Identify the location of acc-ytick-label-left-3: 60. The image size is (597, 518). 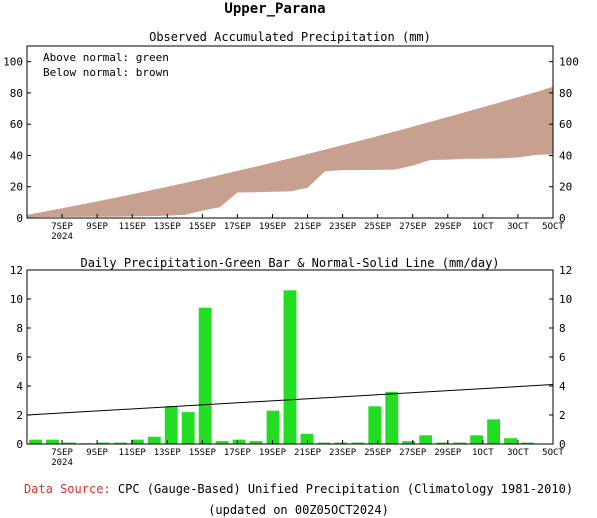
(16, 124).